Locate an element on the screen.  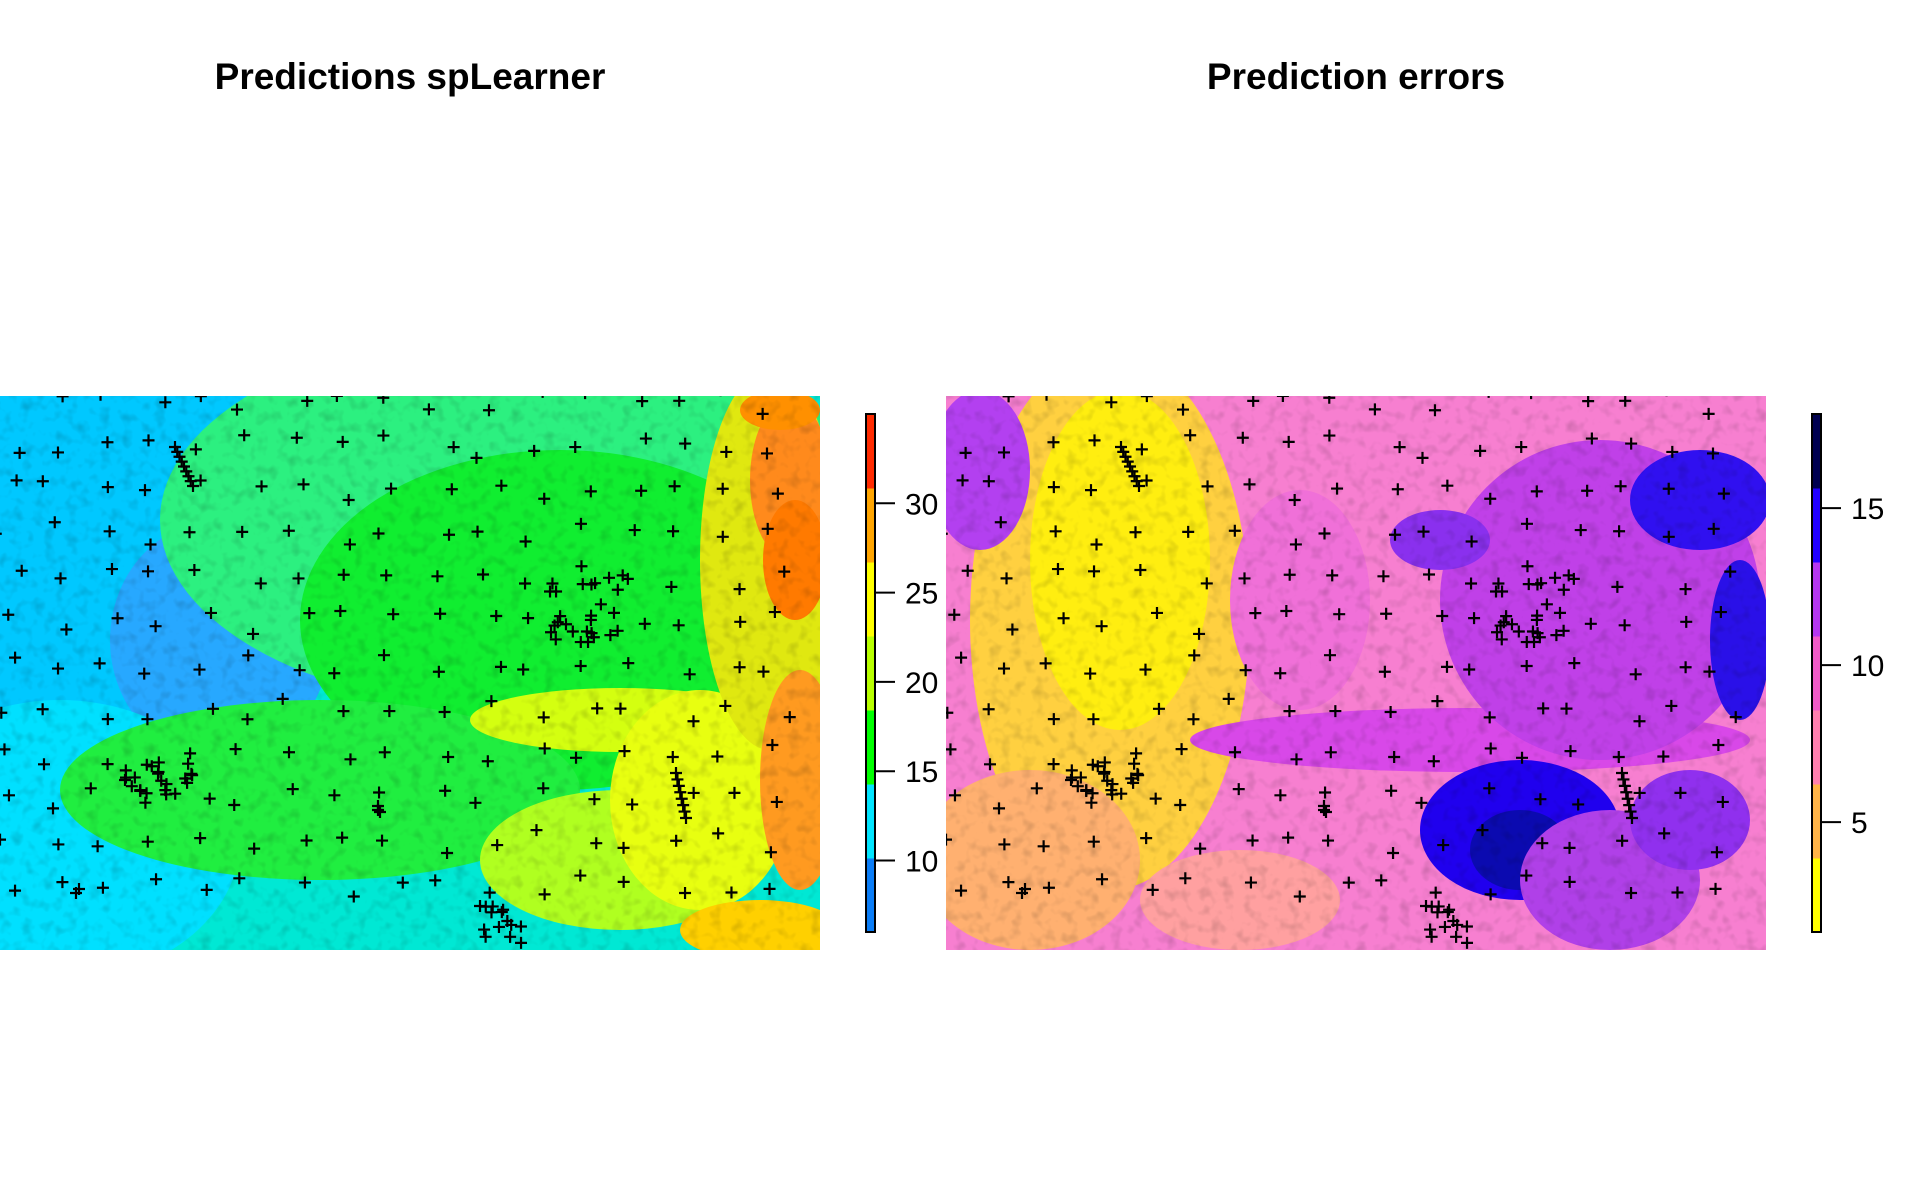
colorbar-predictions: 10 15 20 25 30 is located at coordinates (901, 673).